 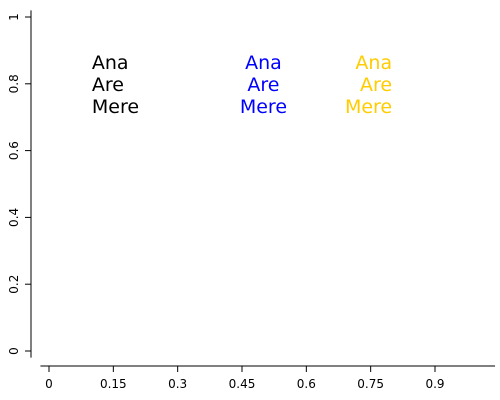 What do you see at coordinates (306, 384) in the screenshot?
I see `x-tick-label: 0.6` at bounding box center [306, 384].